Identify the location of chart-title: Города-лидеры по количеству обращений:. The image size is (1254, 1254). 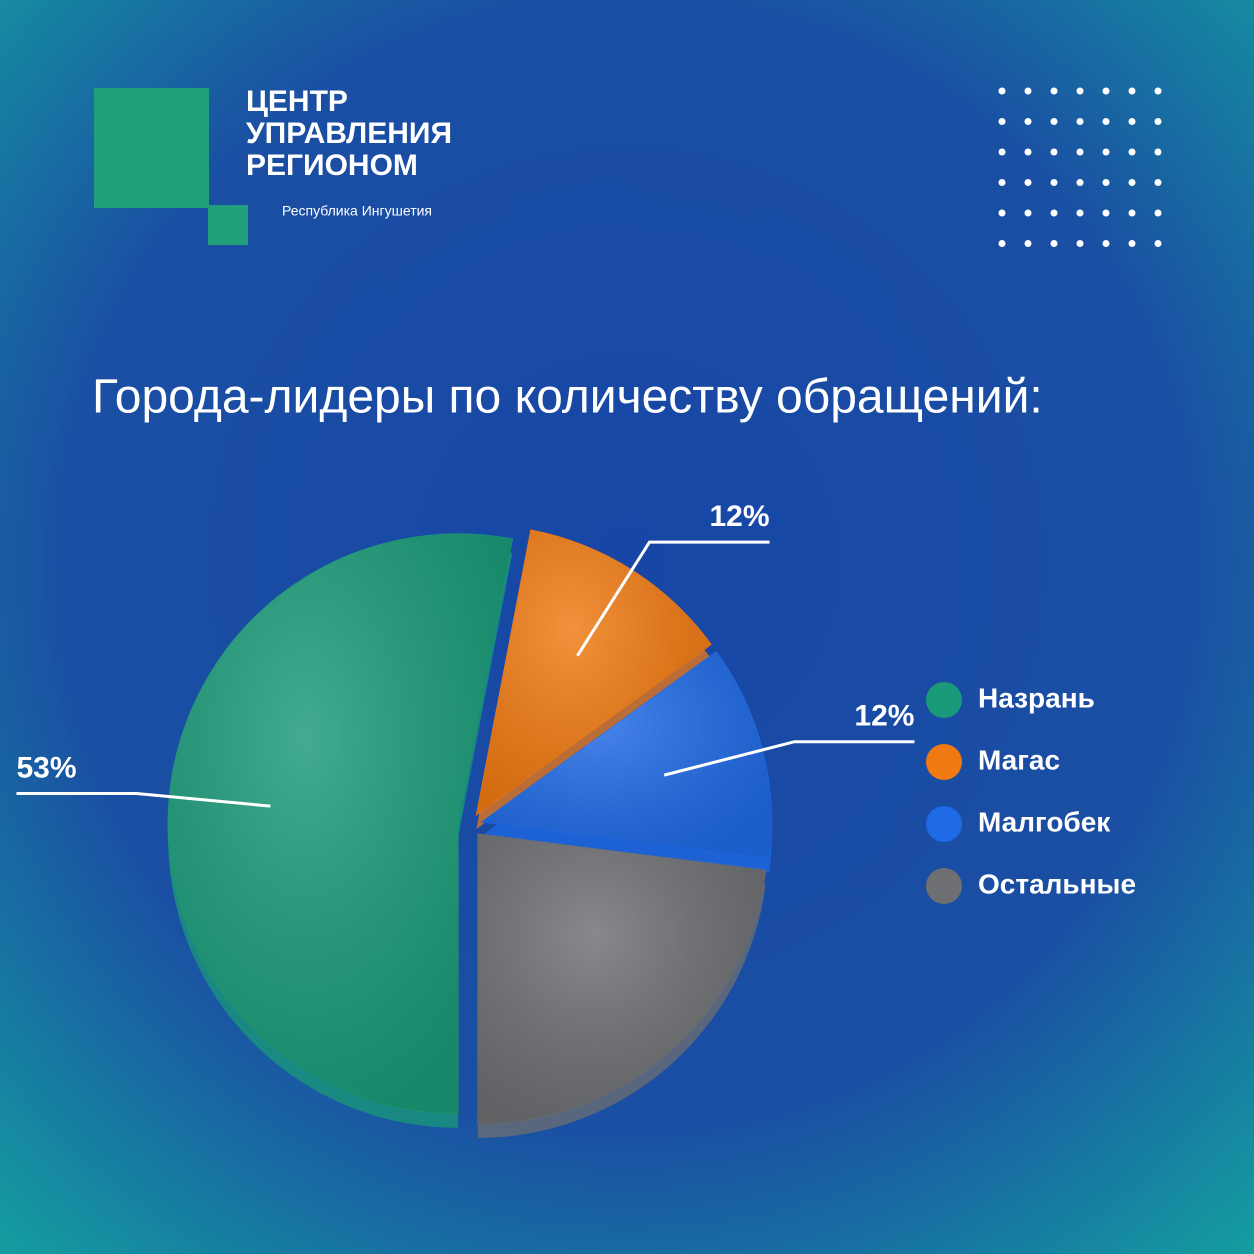
(567, 397).